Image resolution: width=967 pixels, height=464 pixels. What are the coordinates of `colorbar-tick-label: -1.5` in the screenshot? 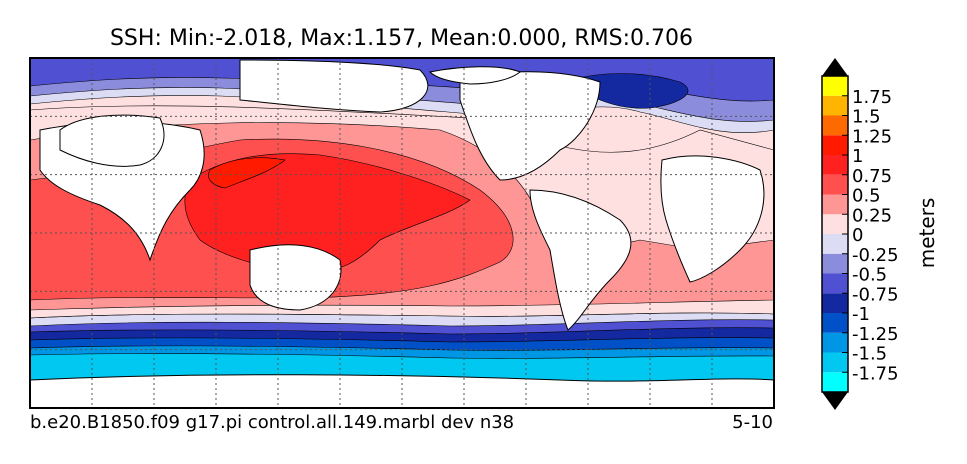 It's located at (869, 354).